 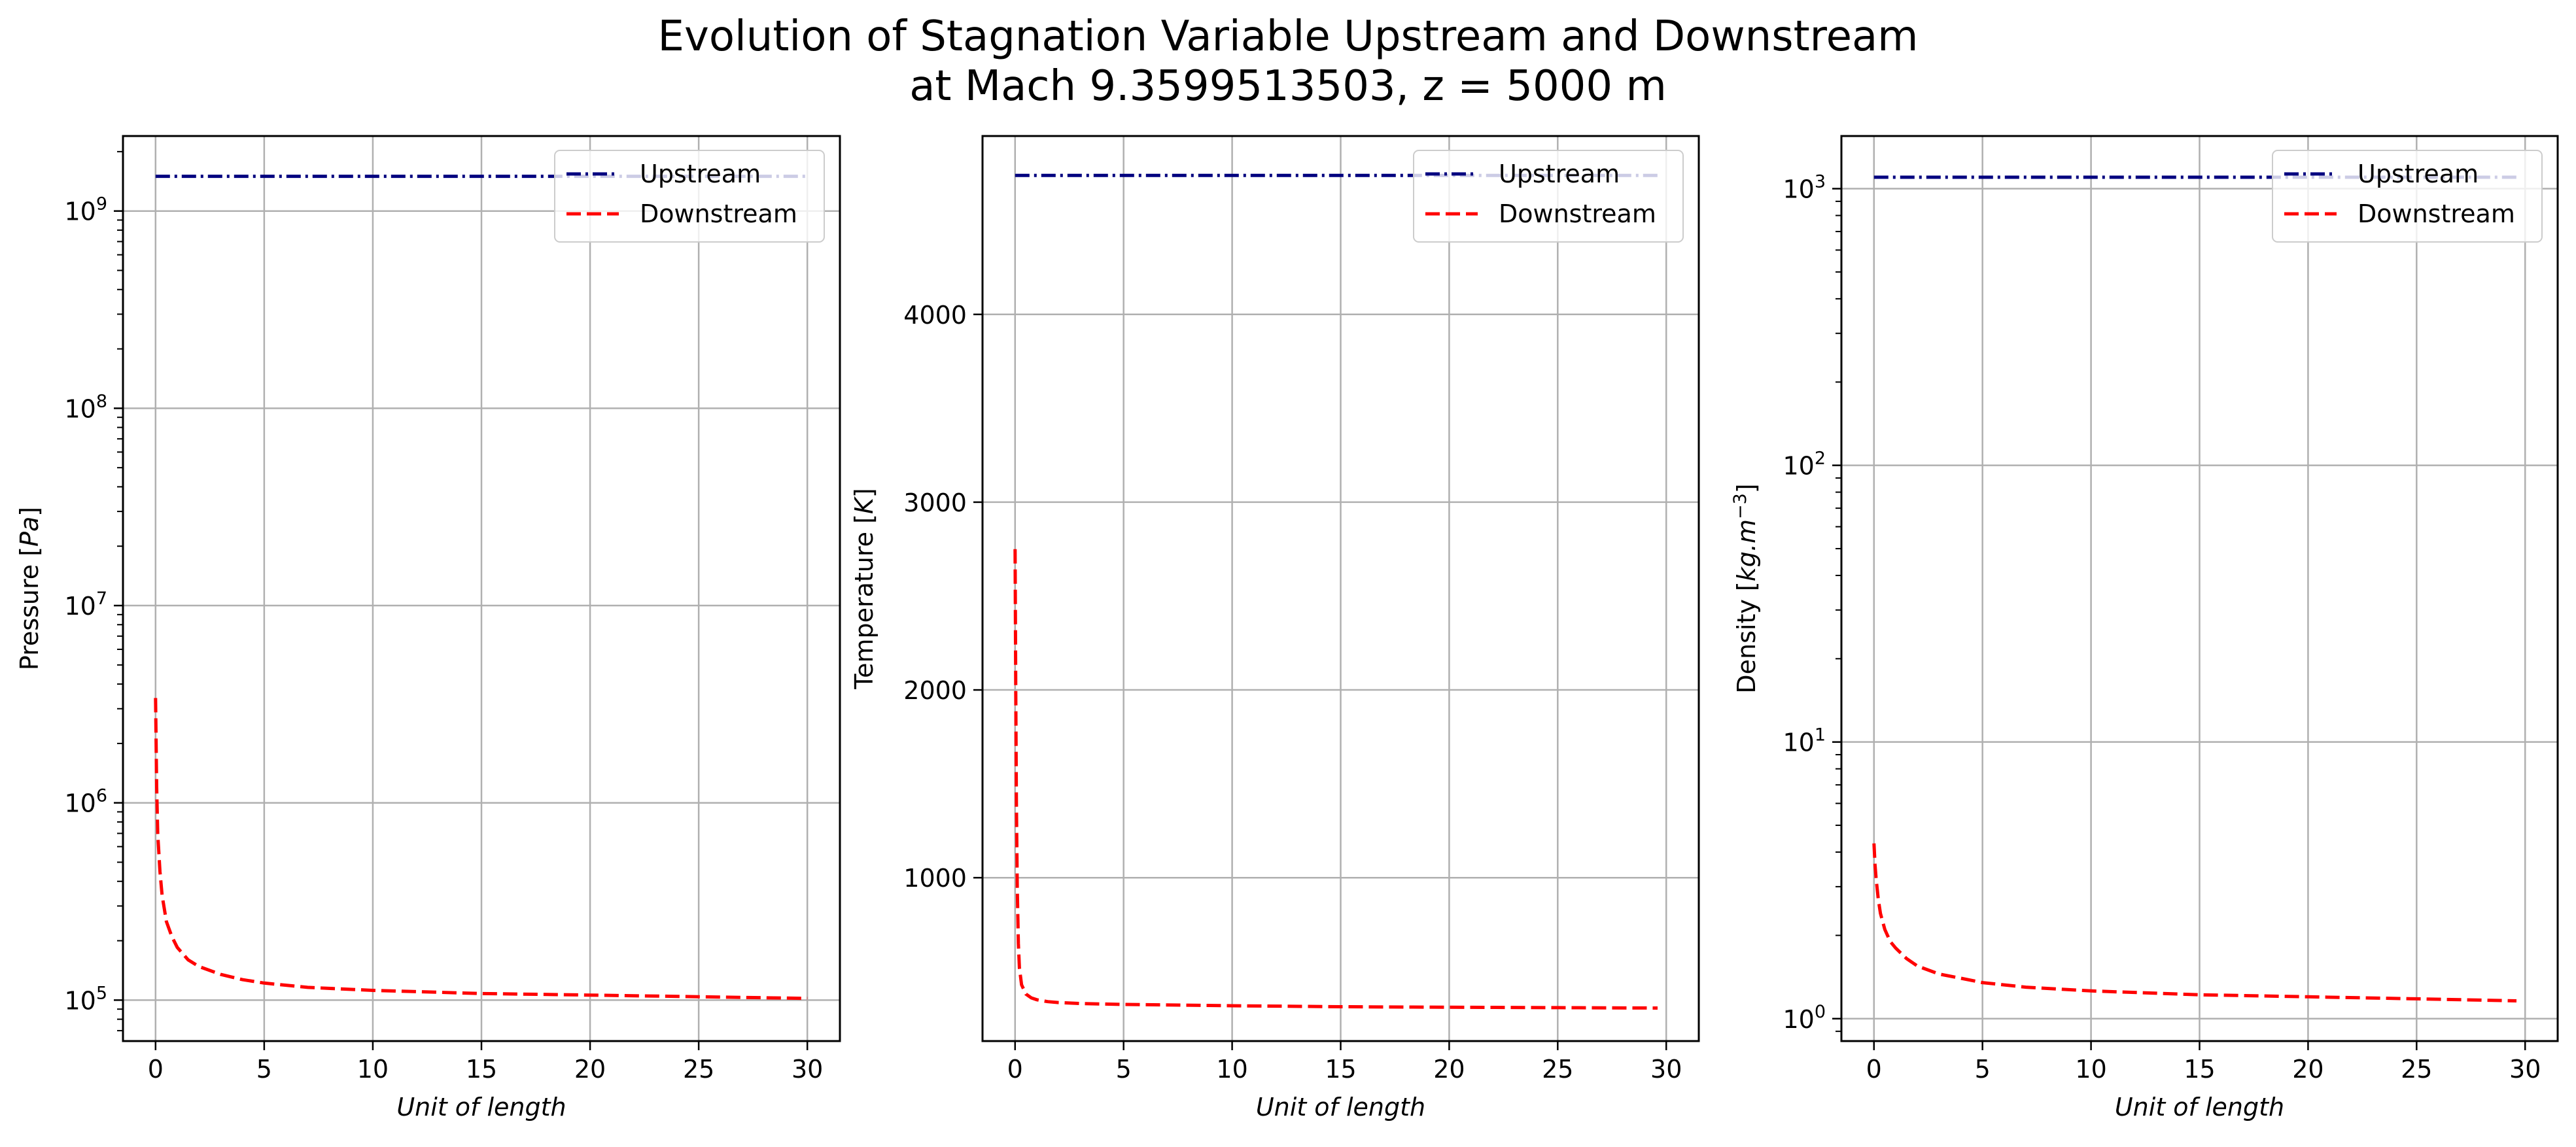 I want to click on y-tick-label: 3000, so click(x=935, y=502).